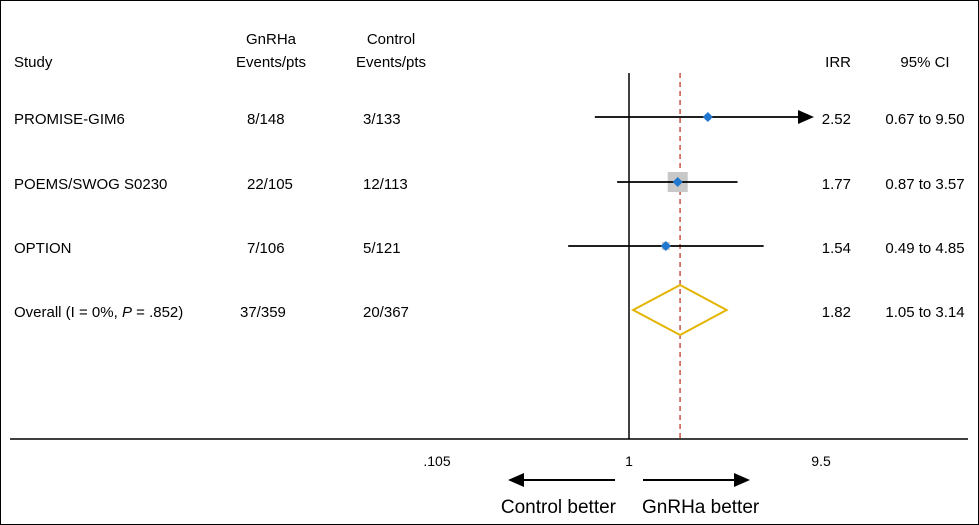 The width and height of the screenshot is (979, 525). I want to click on row-ci: 0.49 to 4.85, so click(924, 248).